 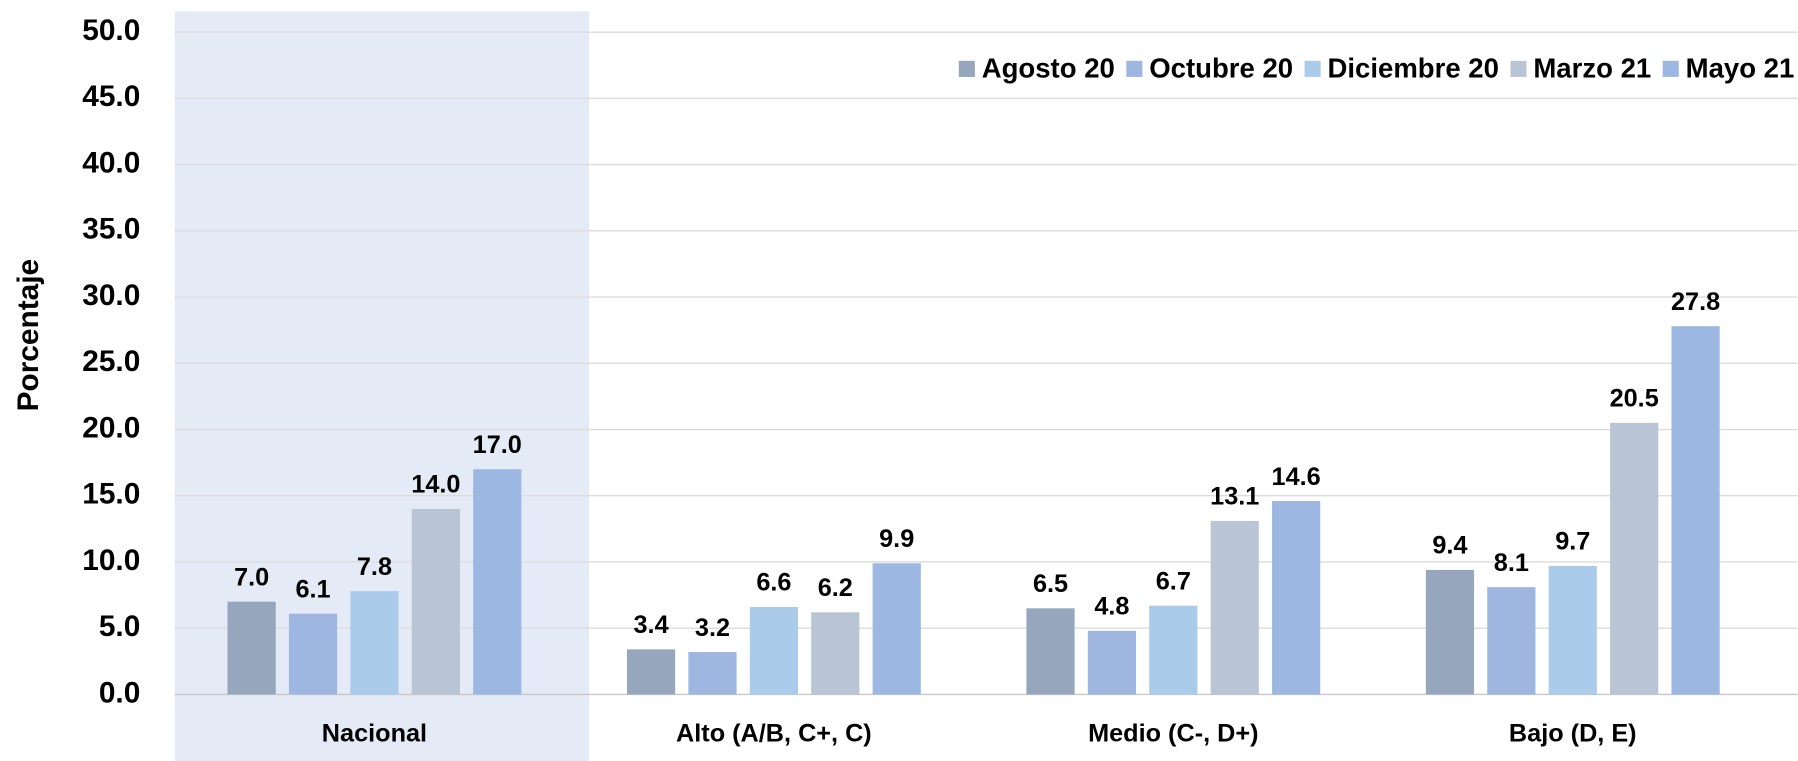 I want to click on y-tick-label: 0.0, so click(x=119, y=692).